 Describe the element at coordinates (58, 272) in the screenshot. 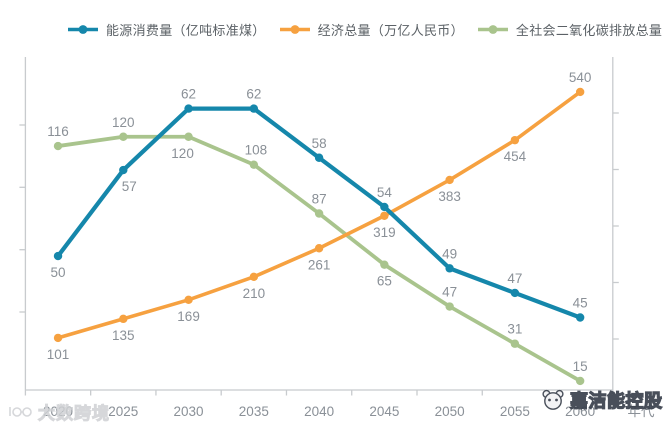

I see `data-label: 50` at that location.